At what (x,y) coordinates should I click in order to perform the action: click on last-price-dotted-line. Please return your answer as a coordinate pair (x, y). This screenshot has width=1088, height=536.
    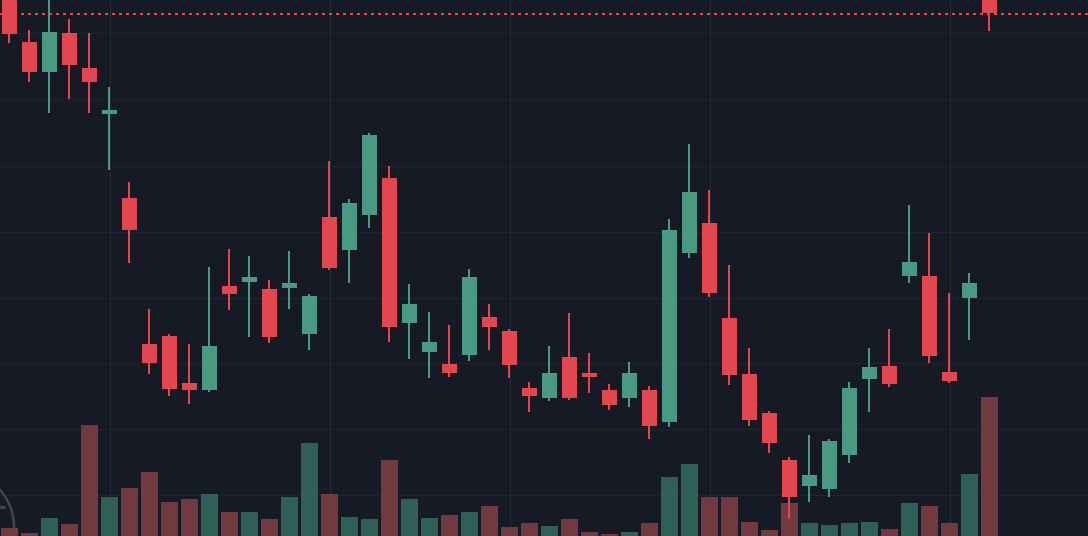
    Looking at the image, I should click on (544, 14).